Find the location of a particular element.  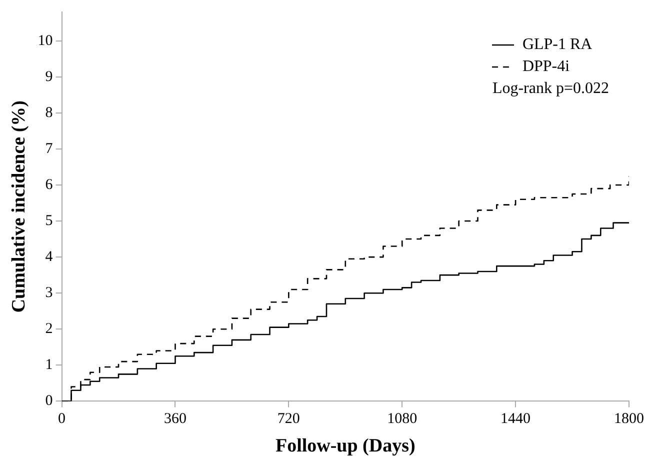

y-tick-label: 2 is located at coordinates (49, 329).